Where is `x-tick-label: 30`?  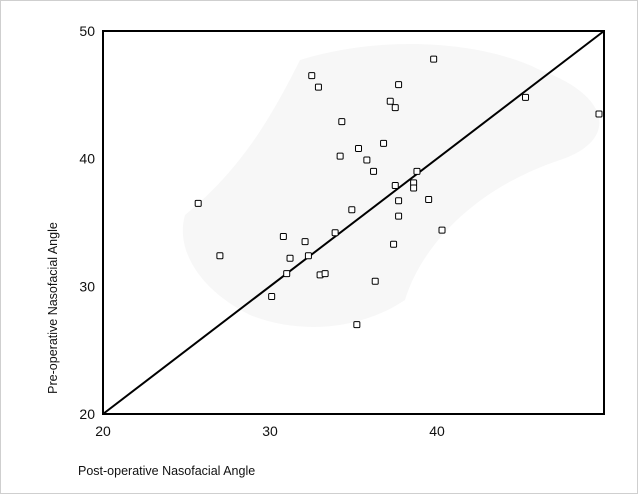
x-tick-label: 30 is located at coordinates (270, 431).